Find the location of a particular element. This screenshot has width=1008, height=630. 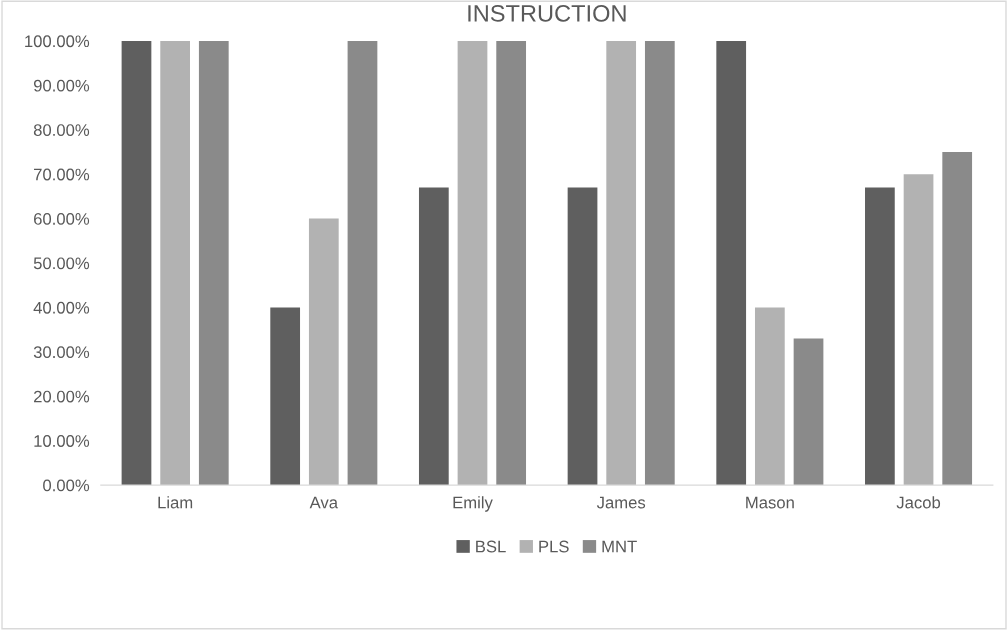

y-tick-label: 0.00% is located at coordinates (66, 485).